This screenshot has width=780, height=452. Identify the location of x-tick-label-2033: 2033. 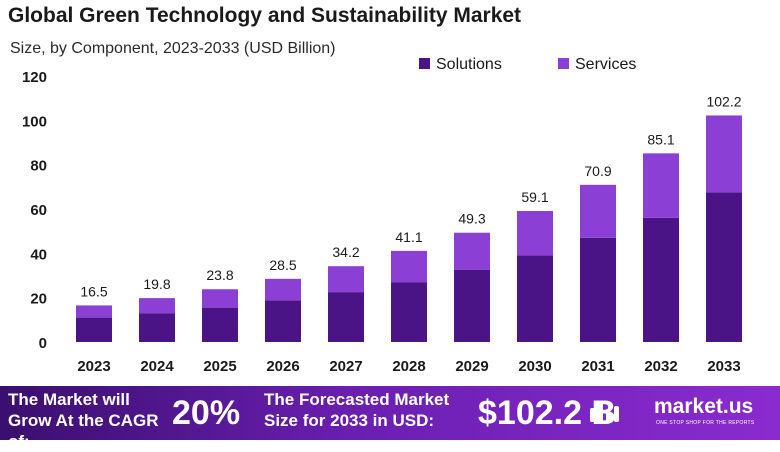
(723, 366).